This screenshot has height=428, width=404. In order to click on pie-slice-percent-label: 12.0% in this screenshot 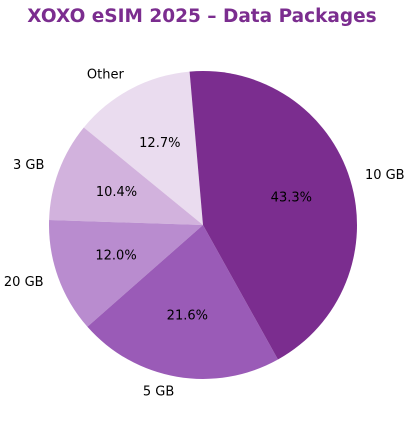, I will do `click(115, 256)`.